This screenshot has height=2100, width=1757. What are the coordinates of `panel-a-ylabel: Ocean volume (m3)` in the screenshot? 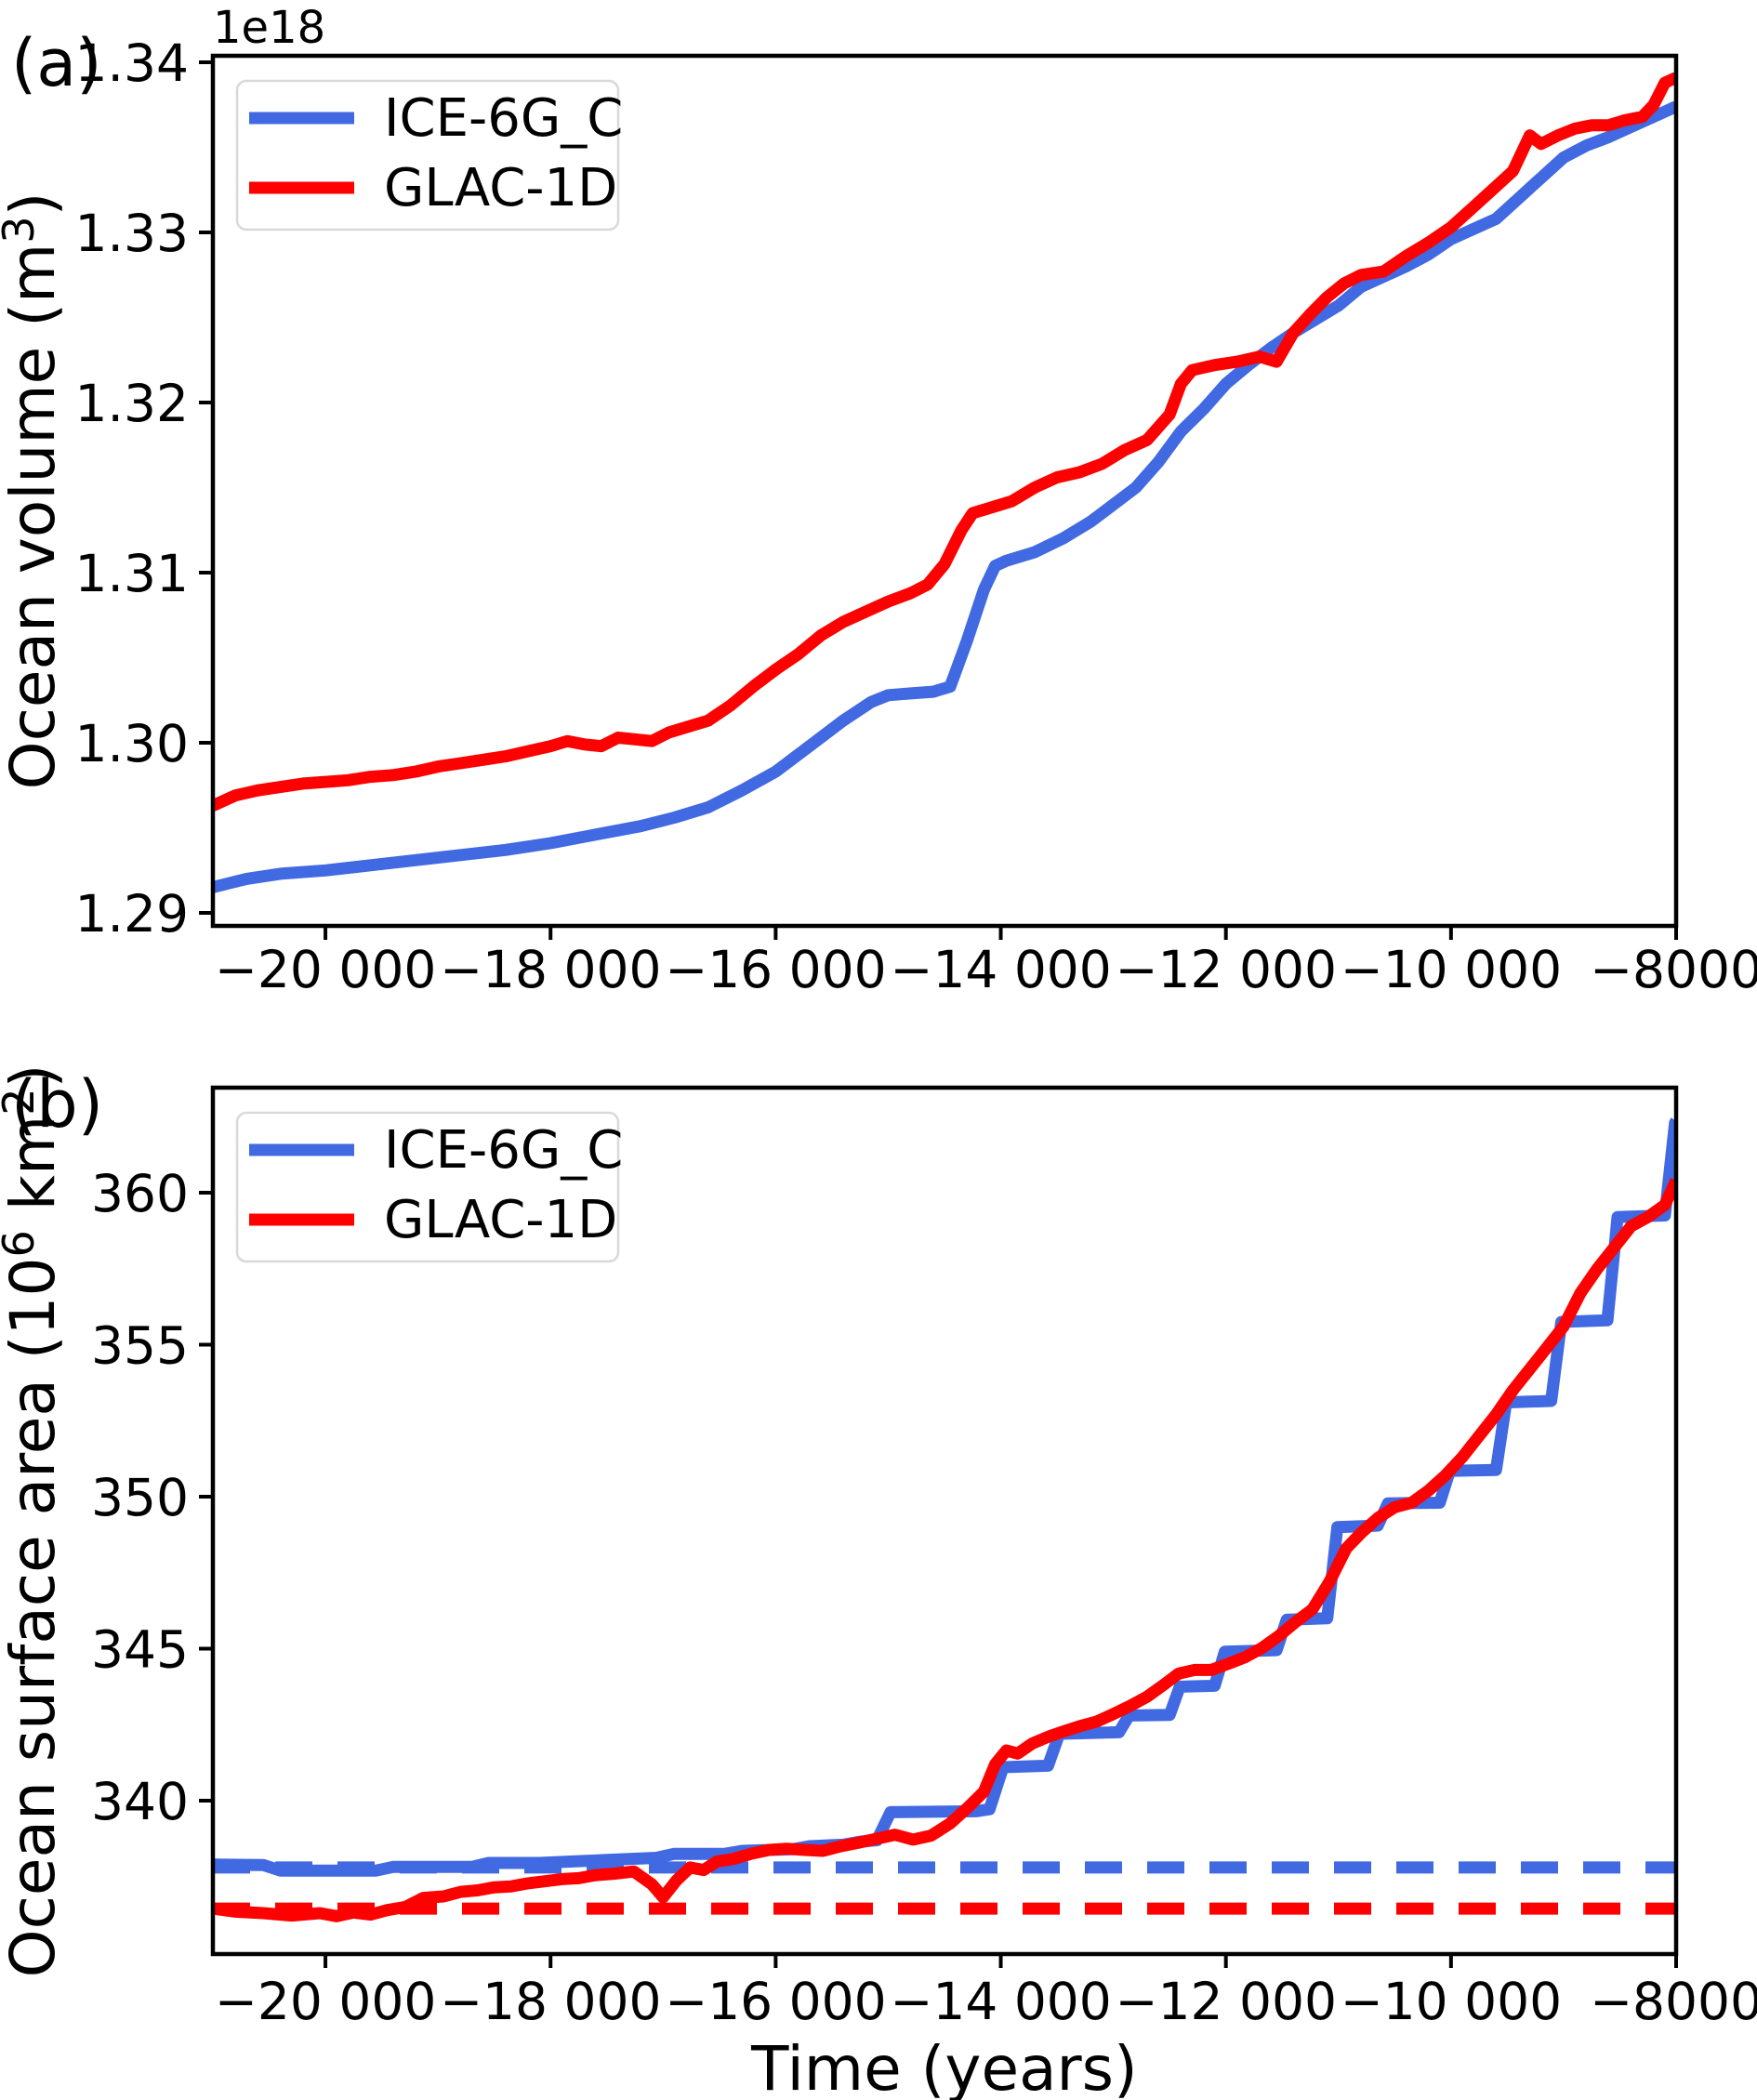 It's located at (34, 491).